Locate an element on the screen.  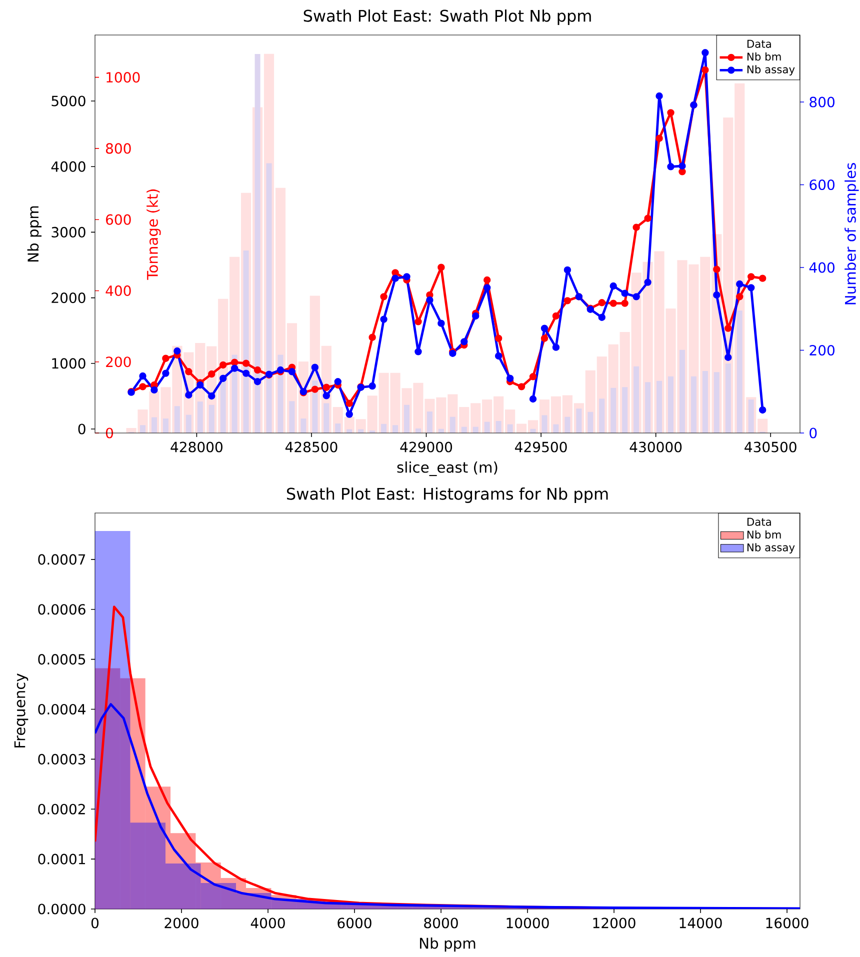
x-tick-label: 0 is located at coordinates (95, 923).